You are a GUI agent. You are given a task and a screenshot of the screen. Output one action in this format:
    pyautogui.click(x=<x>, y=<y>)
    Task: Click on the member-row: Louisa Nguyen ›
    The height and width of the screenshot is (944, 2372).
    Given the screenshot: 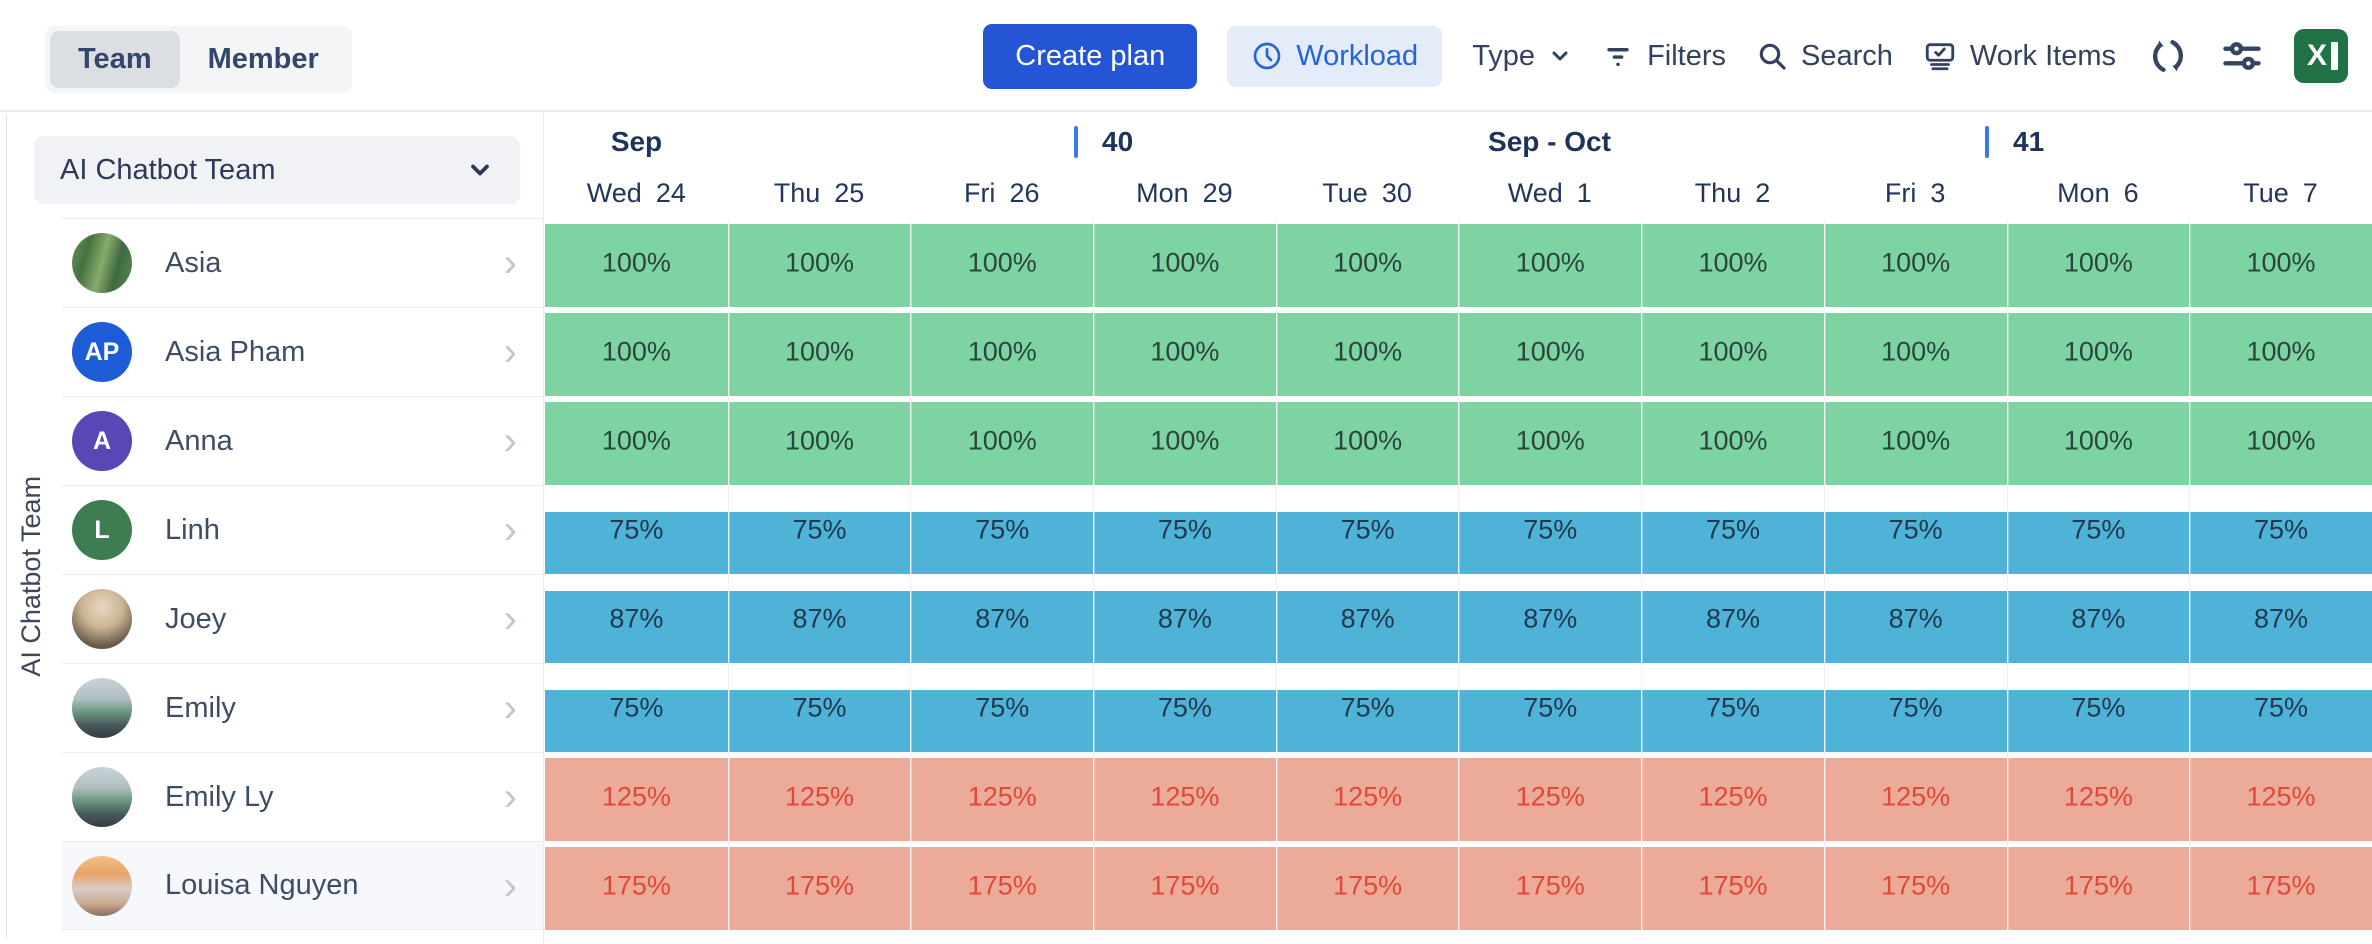 What is the action you would take?
    pyautogui.click(x=302, y=885)
    